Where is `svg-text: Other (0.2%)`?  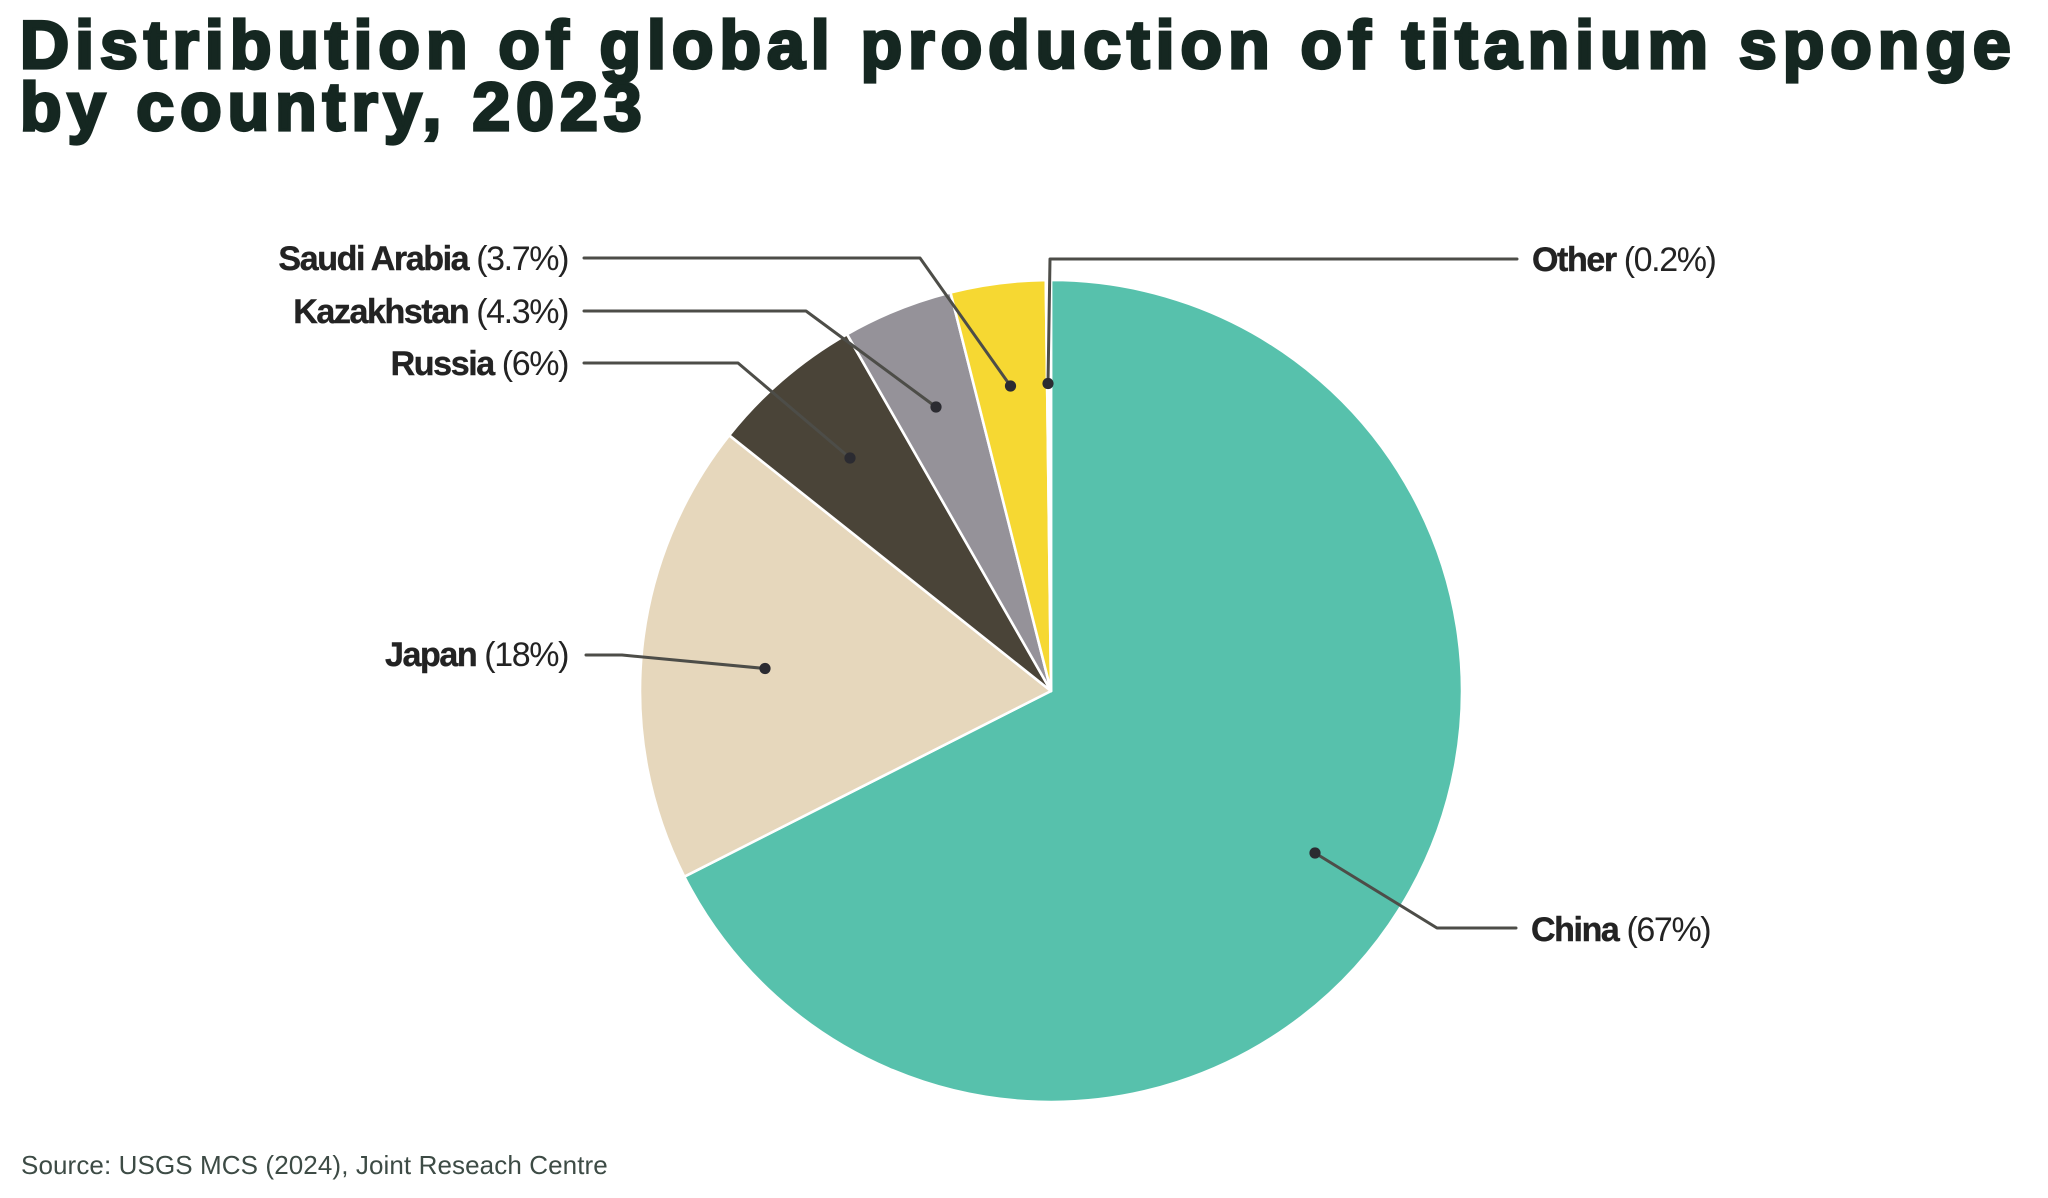 svg-text: Other (0.2%) is located at coordinates (1624, 260).